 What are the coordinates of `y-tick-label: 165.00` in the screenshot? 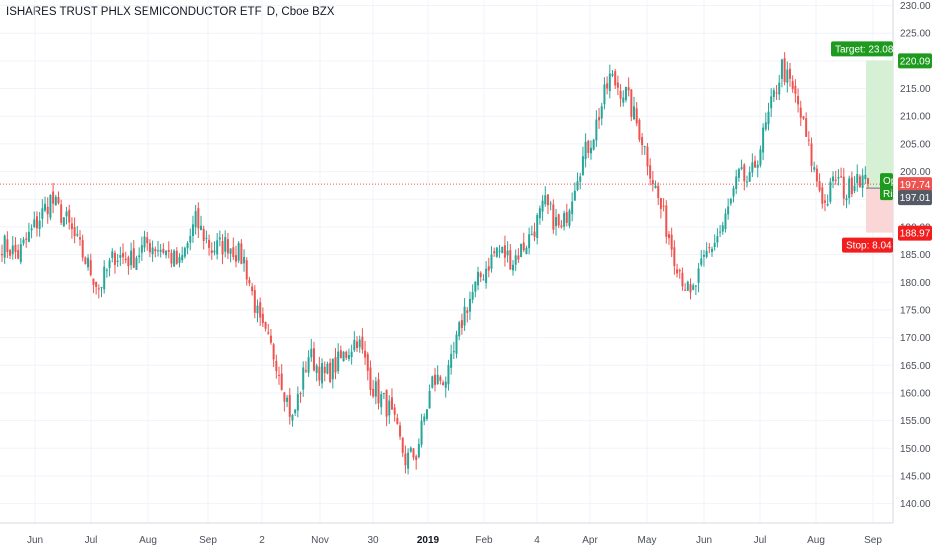 It's located at (915, 366).